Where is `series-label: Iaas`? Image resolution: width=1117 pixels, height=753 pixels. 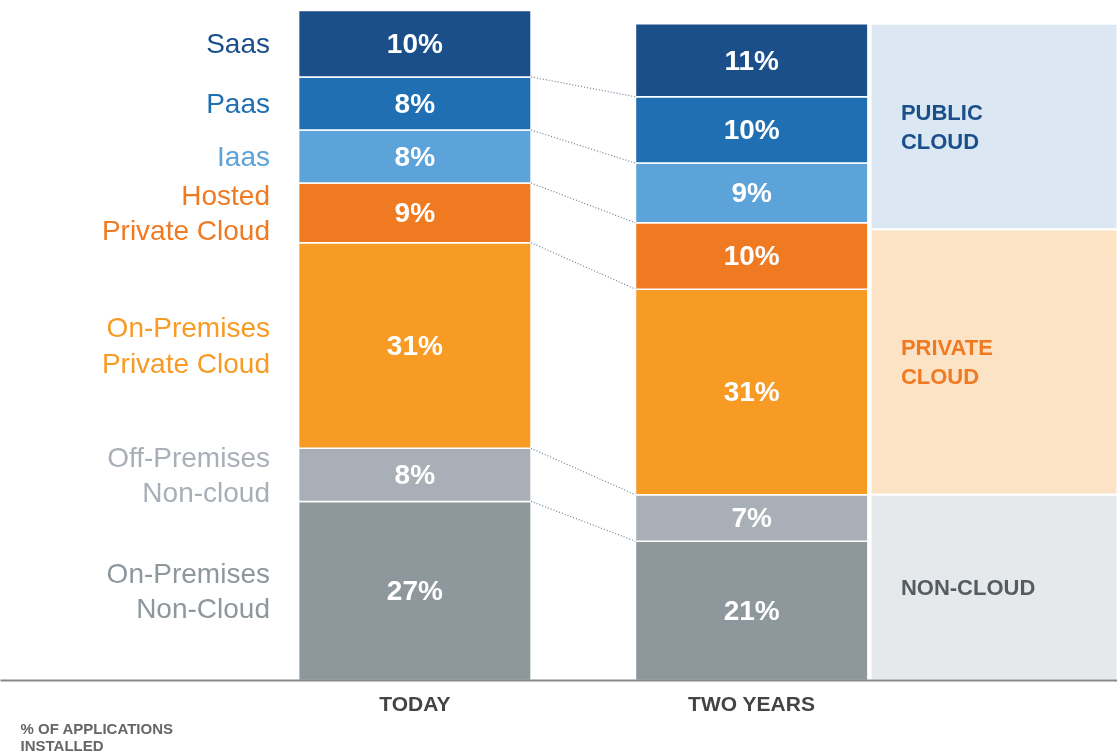
series-label: Iaas is located at coordinates (243, 156).